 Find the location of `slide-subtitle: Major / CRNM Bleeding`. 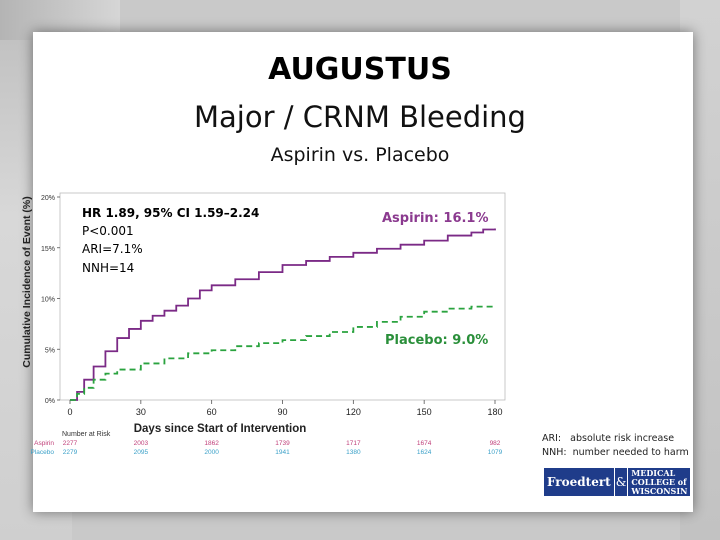

slide-subtitle: Major / CRNM Bleeding is located at coordinates (360, 117).